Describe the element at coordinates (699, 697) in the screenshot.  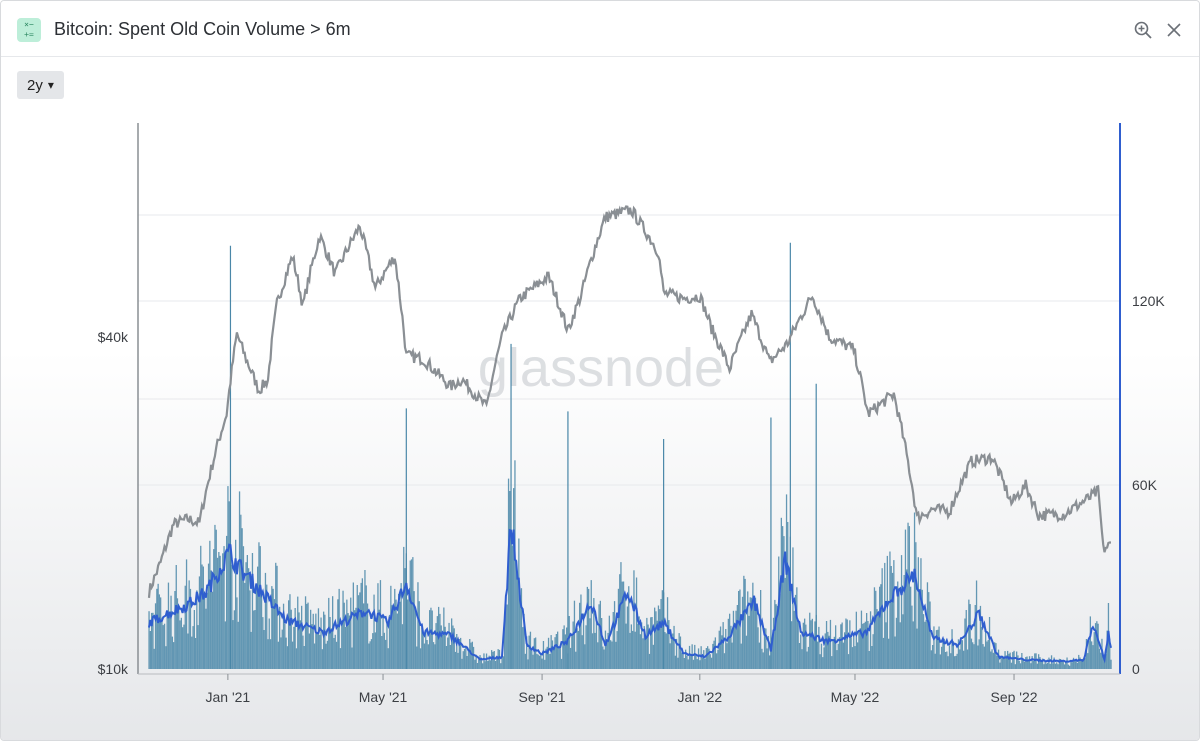
I see `x-tick-label: Jan '22` at that location.